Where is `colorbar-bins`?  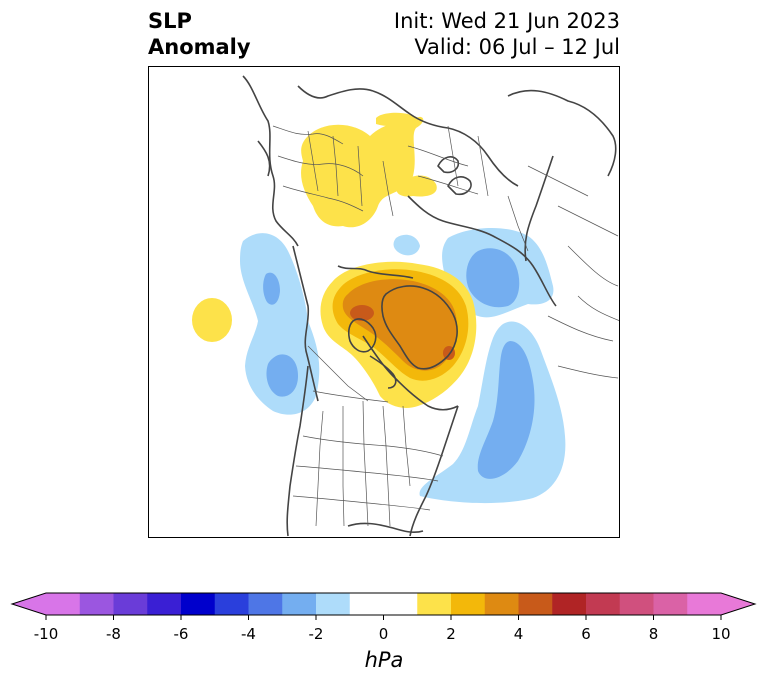 colorbar-bins is located at coordinates (384, 604).